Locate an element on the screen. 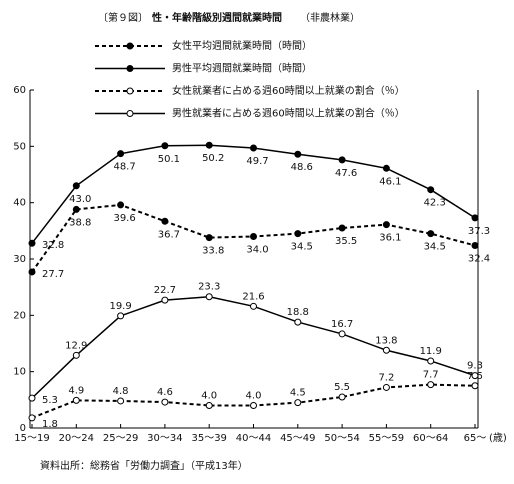 This screenshot has width=514, height=484. data-label: 23.3 is located at coordinates (209, 287).